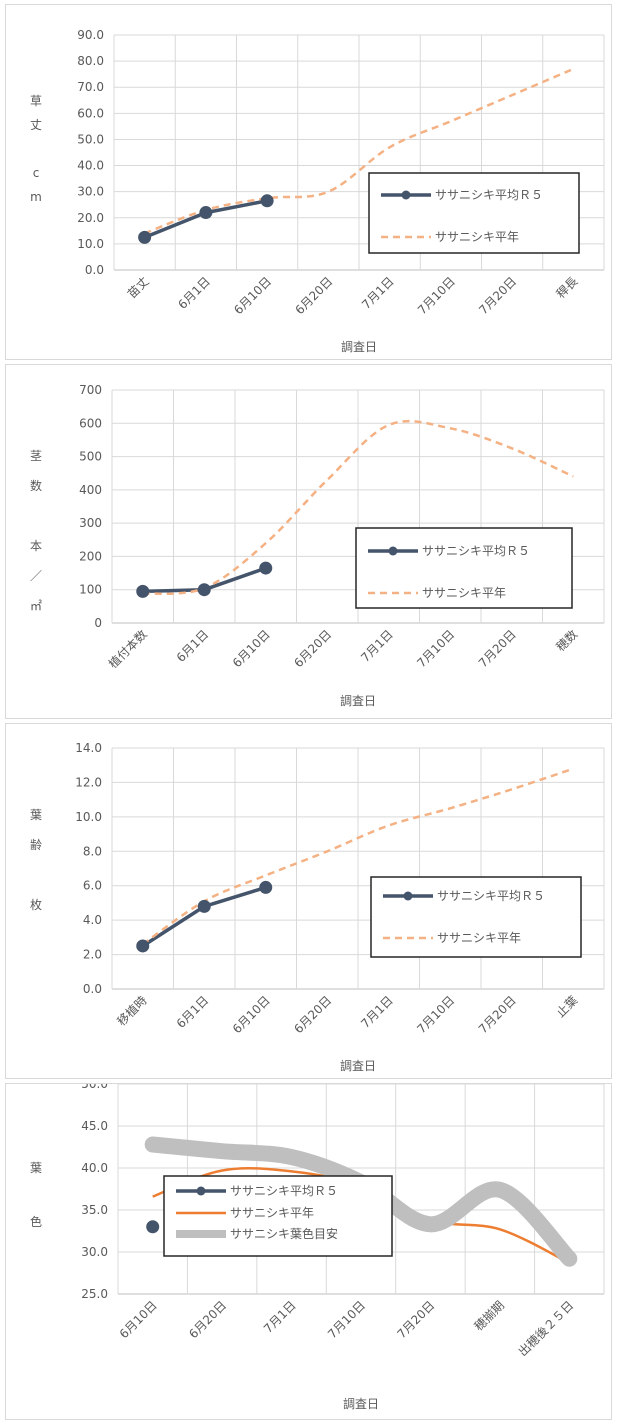  I want to click on series-line, so click(358, 856).